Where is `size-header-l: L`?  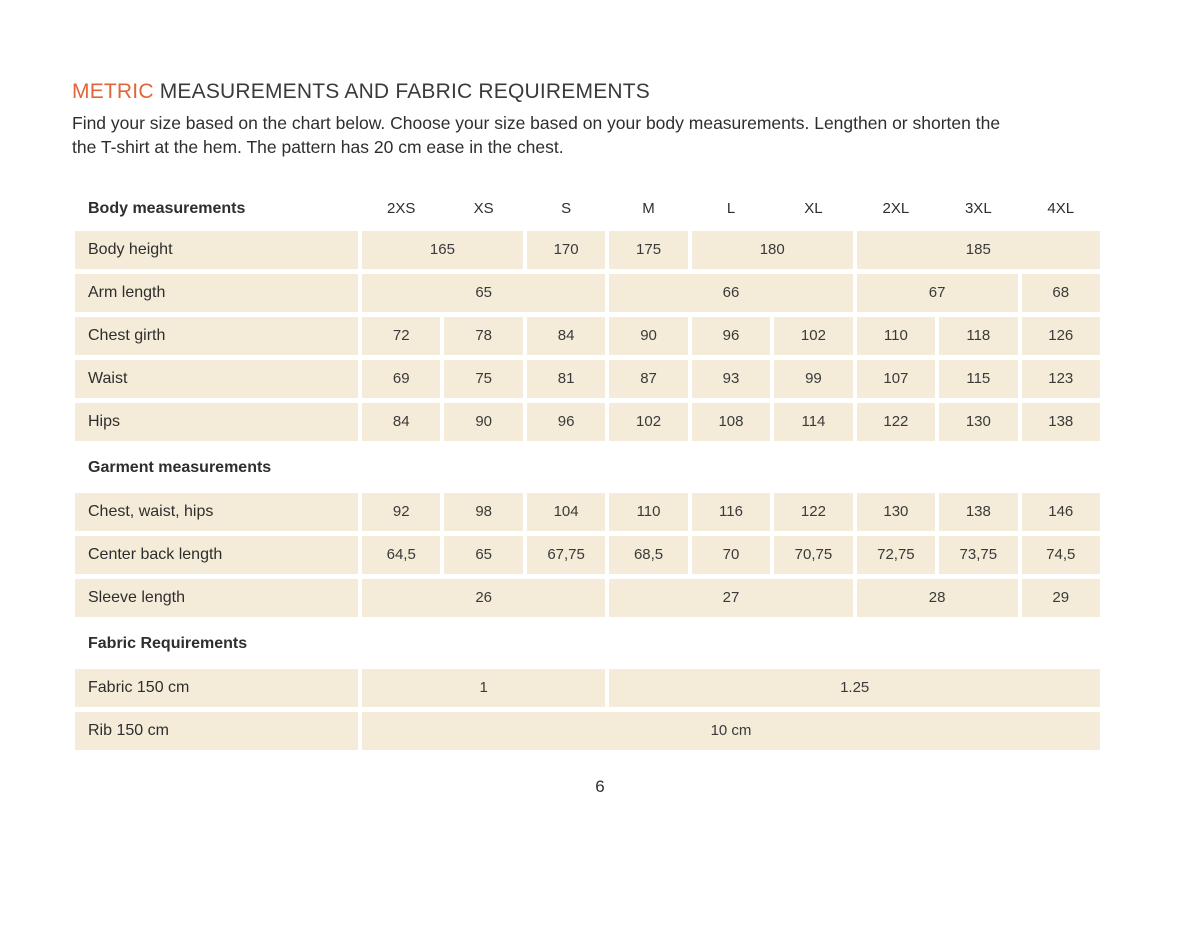
size-header-l: L is located at coordinates (731, 208).